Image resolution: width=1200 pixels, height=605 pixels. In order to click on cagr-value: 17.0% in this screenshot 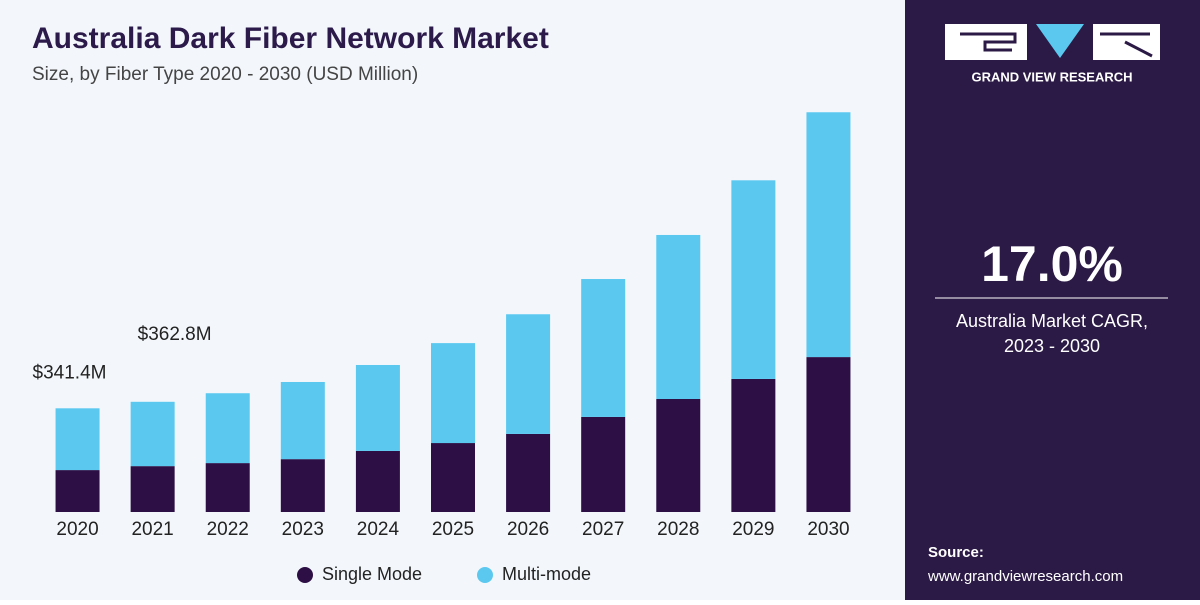, I will do `click(1052, 264)`.